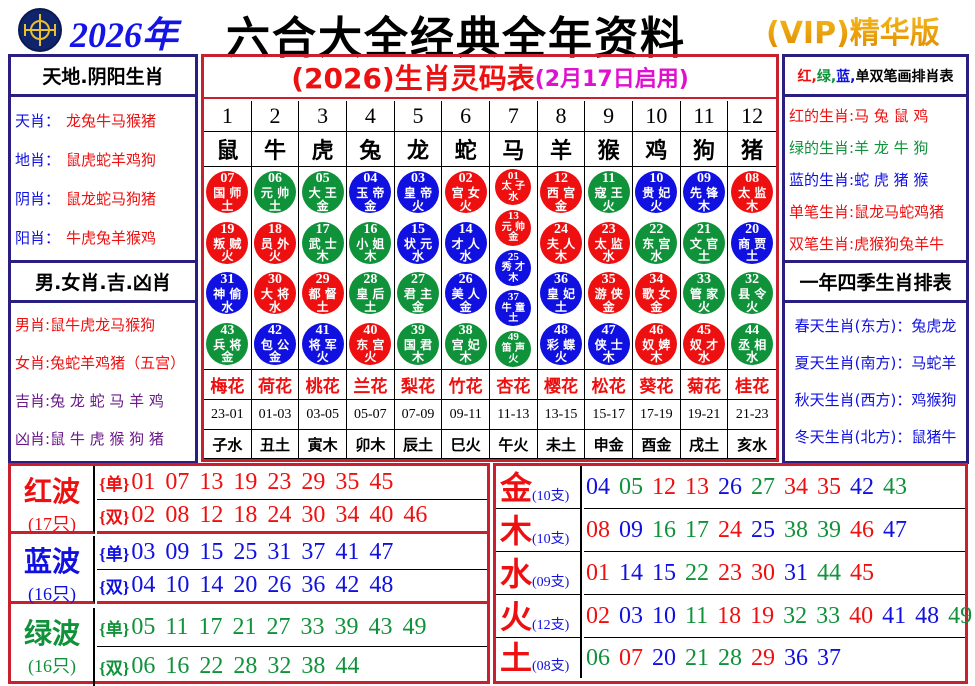 The height and width of the screenshot is (686, 975). What do you see at coordinates (752, 268) in the screenshot?
I see `ball-column: 08 太 监木 20 商 贾土 32 县 令火 44 丞 相水` at bounding box center [752, 268].